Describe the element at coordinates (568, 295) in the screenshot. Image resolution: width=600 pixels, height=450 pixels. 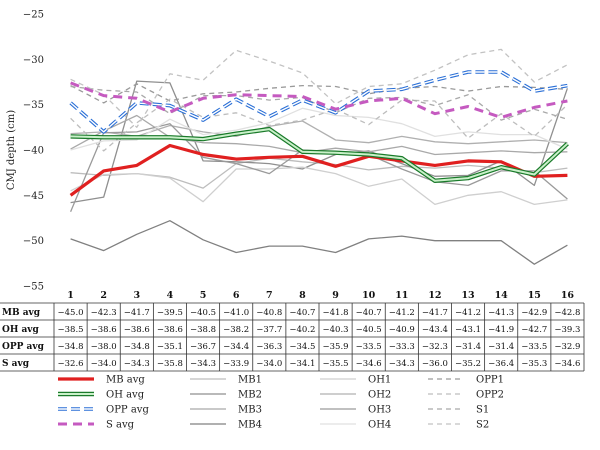
I see `x-tick-label: 16` at that location.